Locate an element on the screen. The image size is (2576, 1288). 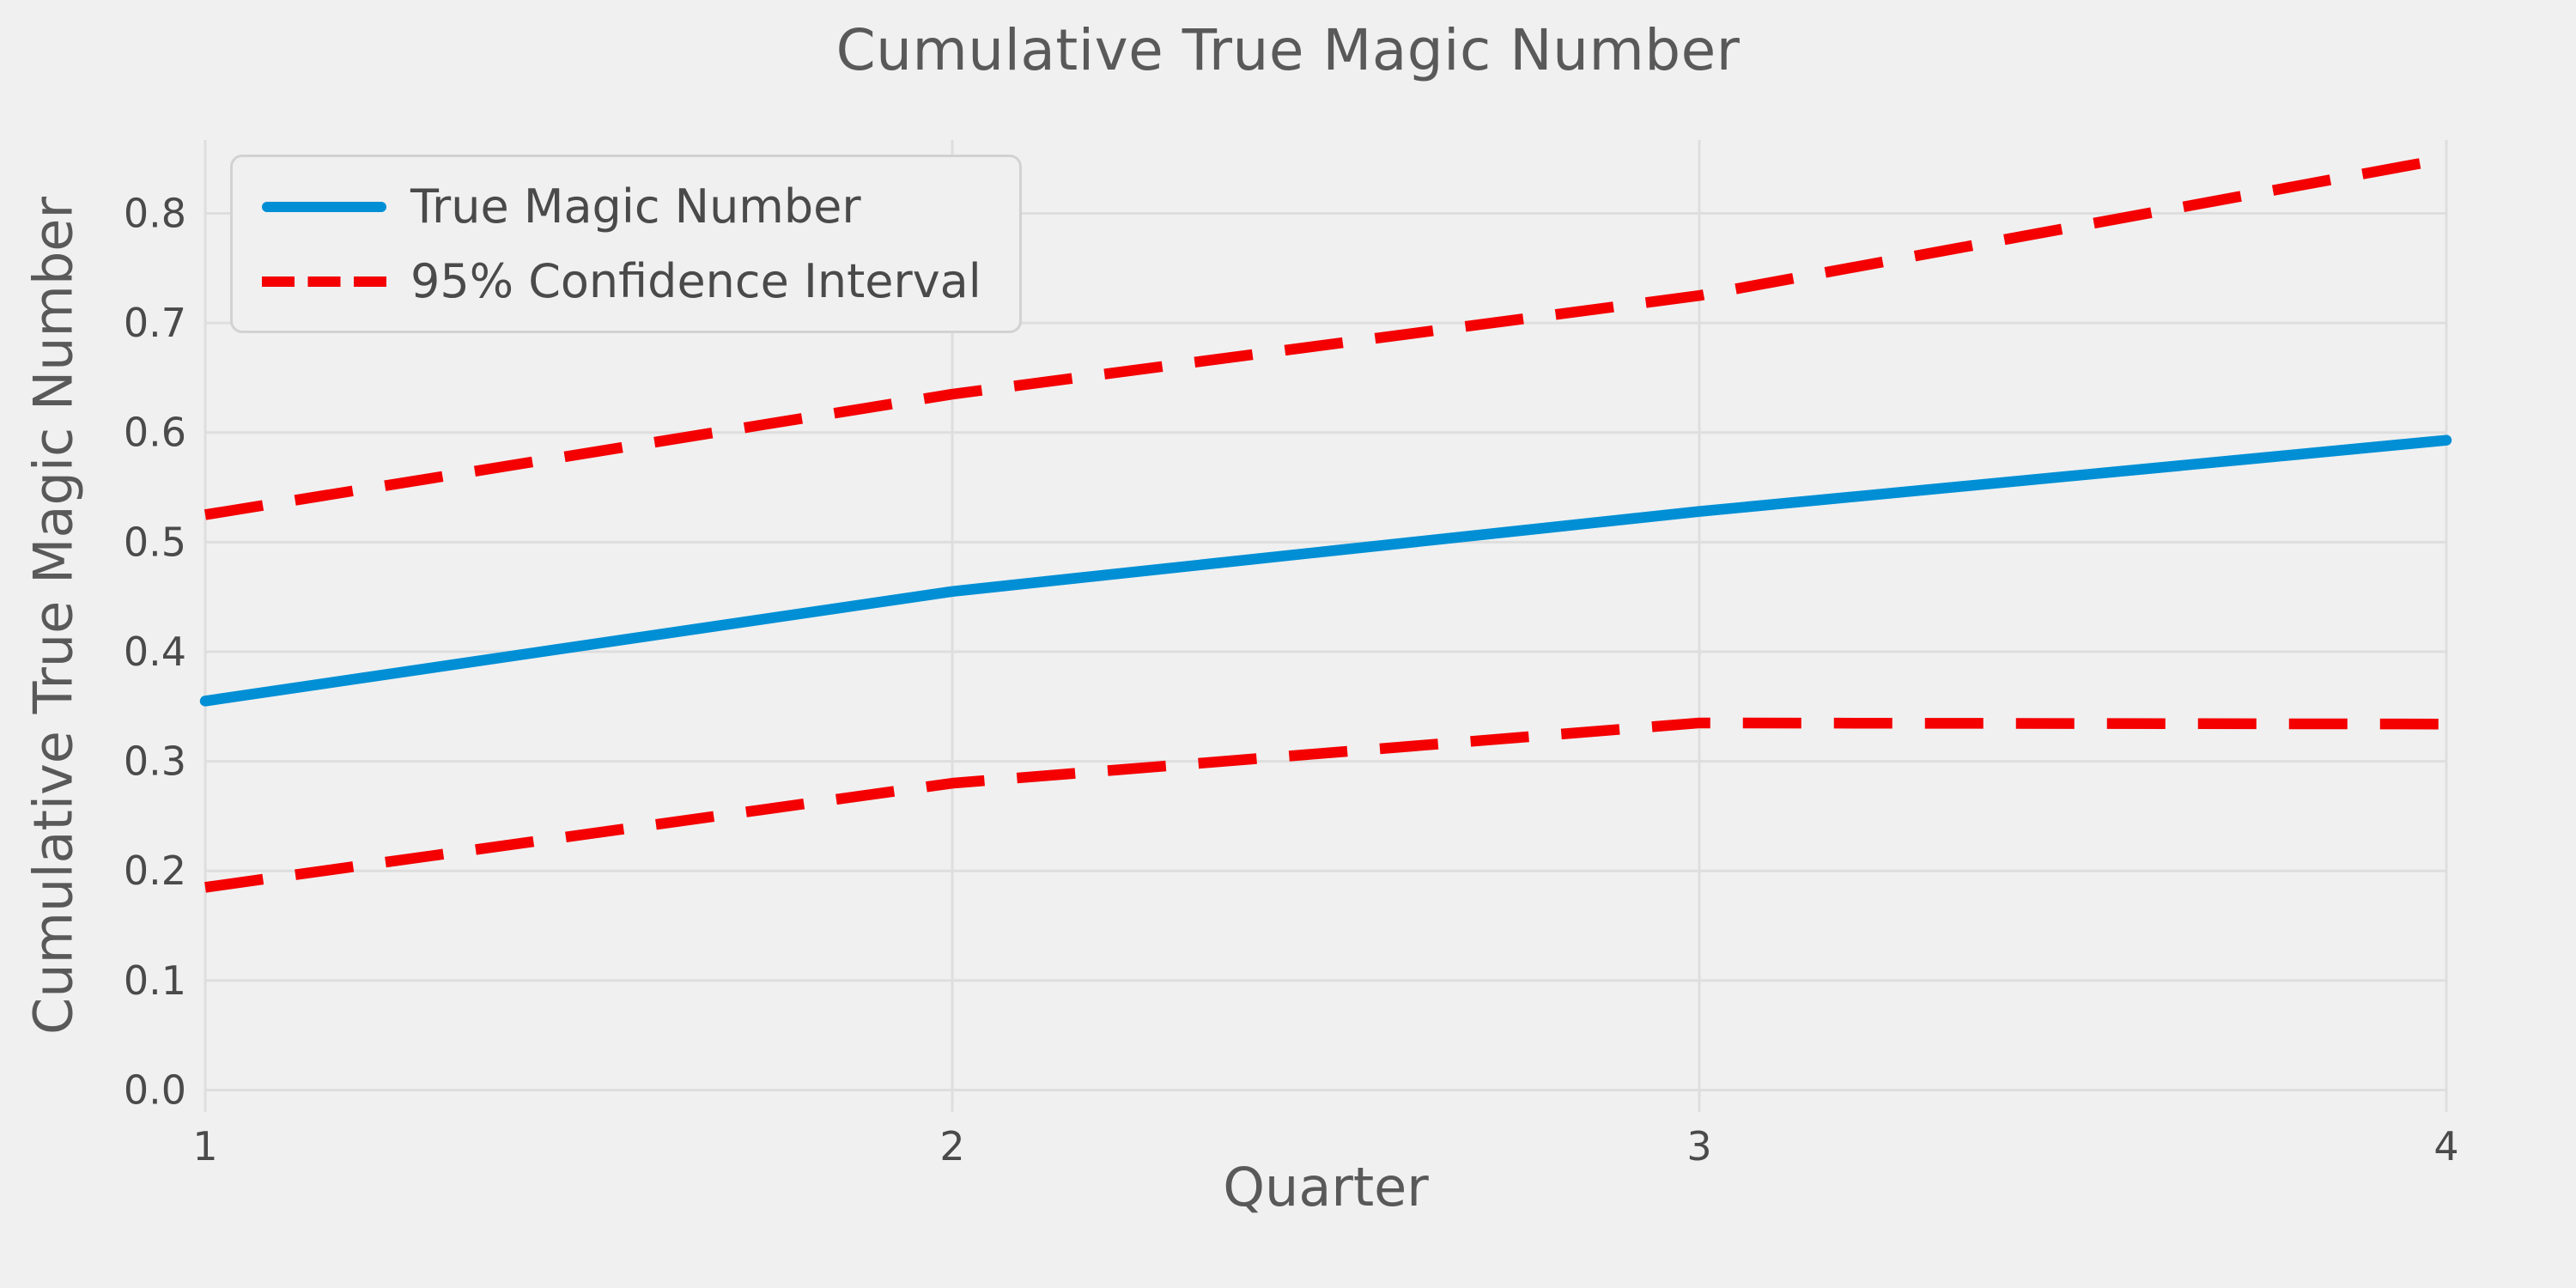
y-tick-label: 0.6 is located at coordinates (155, 433).